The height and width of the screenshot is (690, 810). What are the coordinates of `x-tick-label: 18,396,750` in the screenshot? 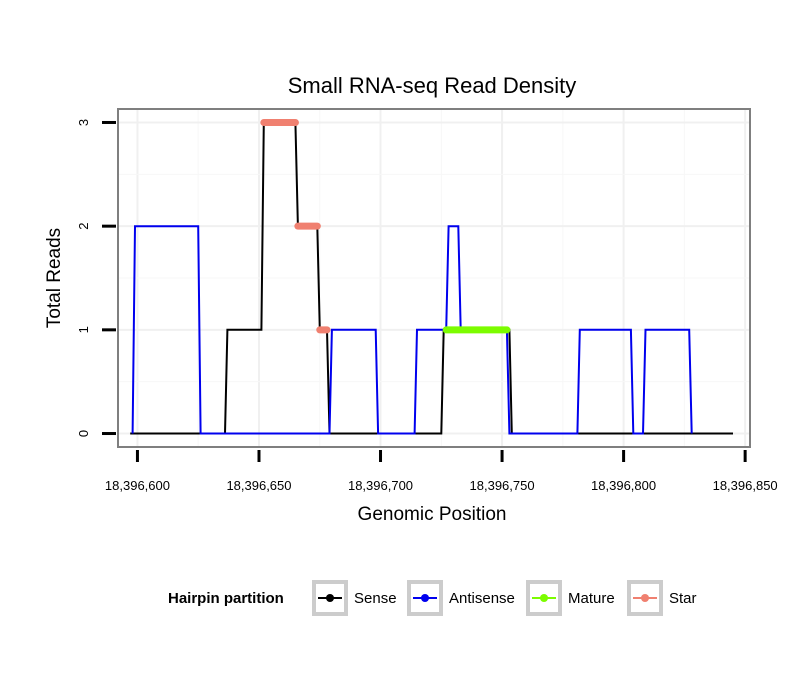 It's located at (502, 485).